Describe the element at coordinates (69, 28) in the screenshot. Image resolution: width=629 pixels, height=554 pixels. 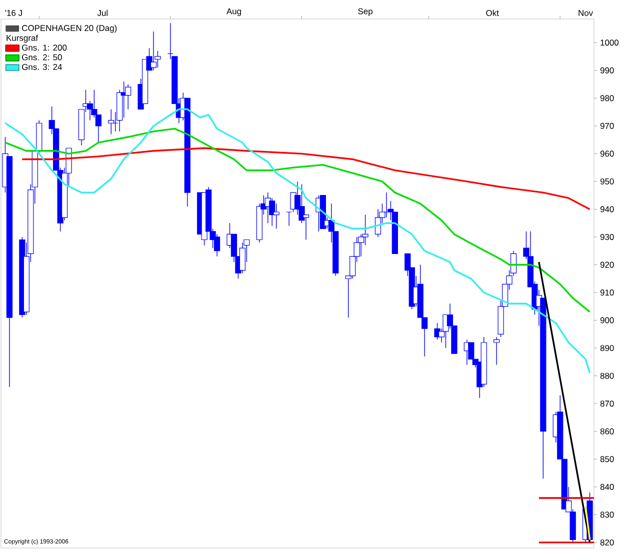
I see `legend-label: COPENHAGEN 20 (Dag)` at that location.